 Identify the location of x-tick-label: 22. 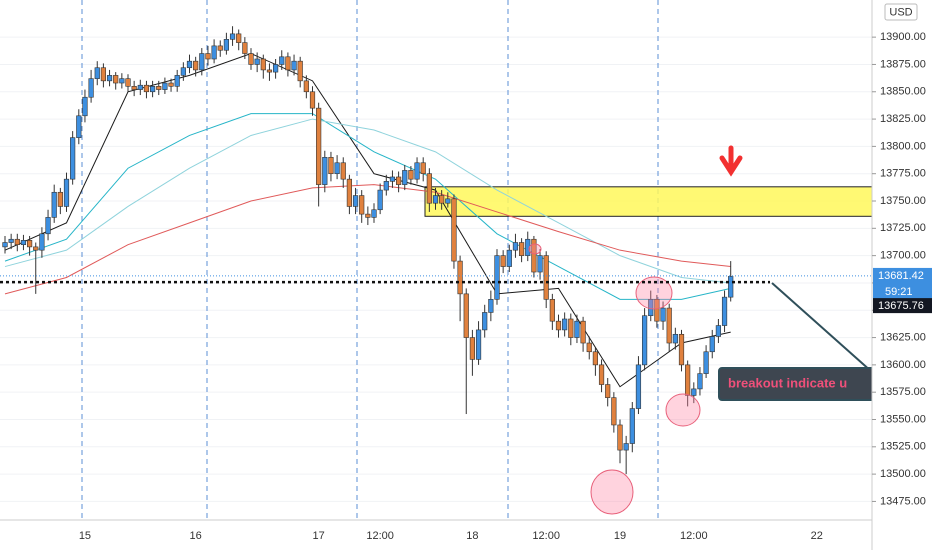
(817, 536).